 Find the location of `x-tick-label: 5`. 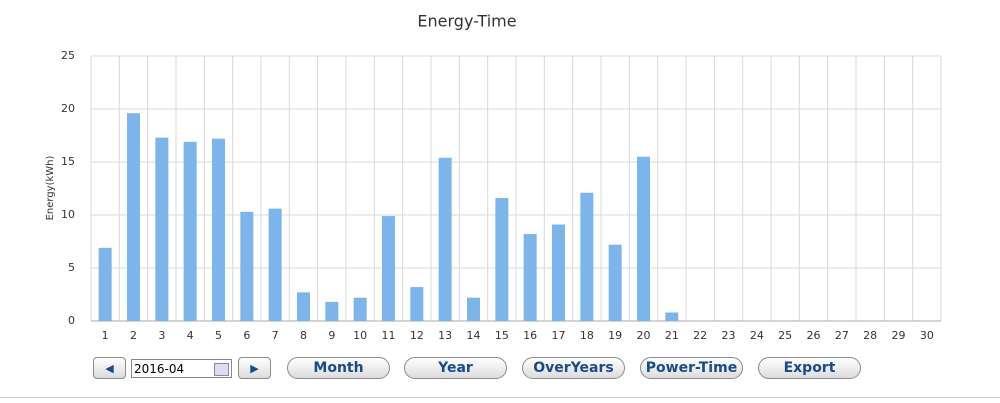

x-tick-label: 5 is located at coordinates (218, 335).